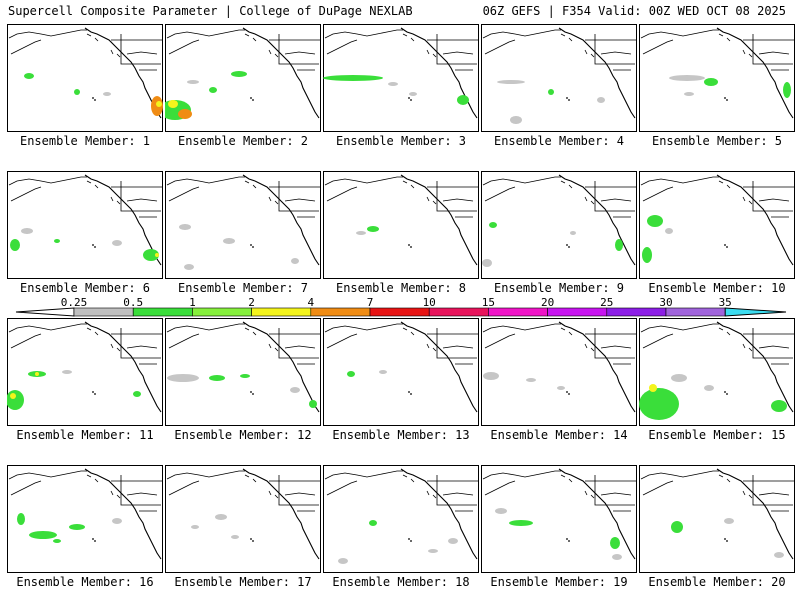 The height and width of the screenshot is (600, 800). Describe the element at coordinates (74, 303) in the screenshot. I see `colorbar-tick-label: 0.25` at that location.